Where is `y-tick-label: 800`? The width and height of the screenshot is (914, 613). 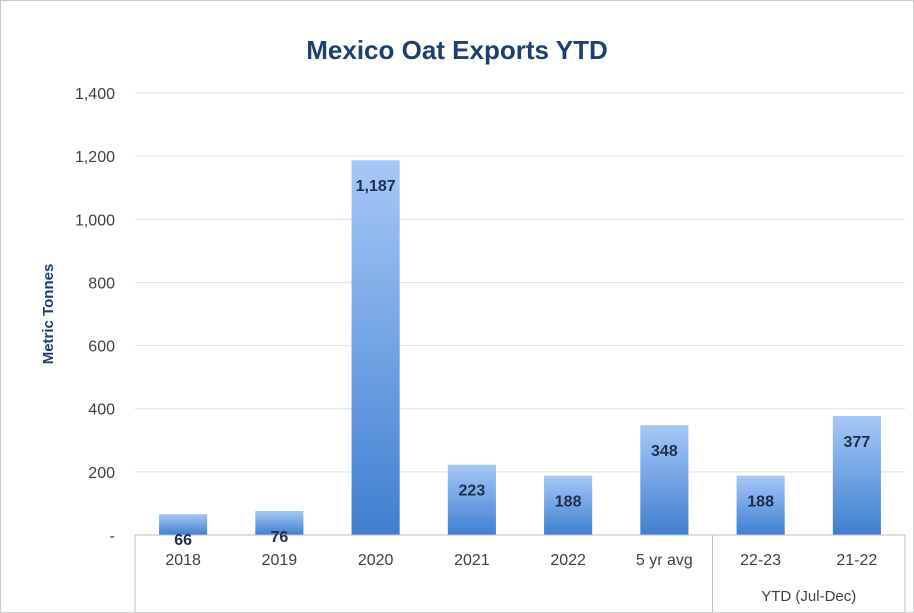 y-tick-label: 800 is located at coordinates (101, 283).